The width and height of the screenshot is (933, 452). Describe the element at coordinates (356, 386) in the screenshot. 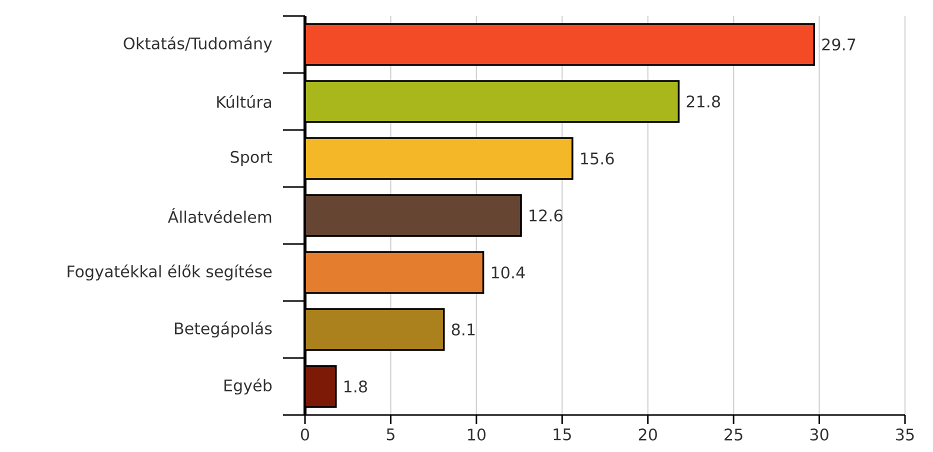

I see `data-label: 1.8` at that location.